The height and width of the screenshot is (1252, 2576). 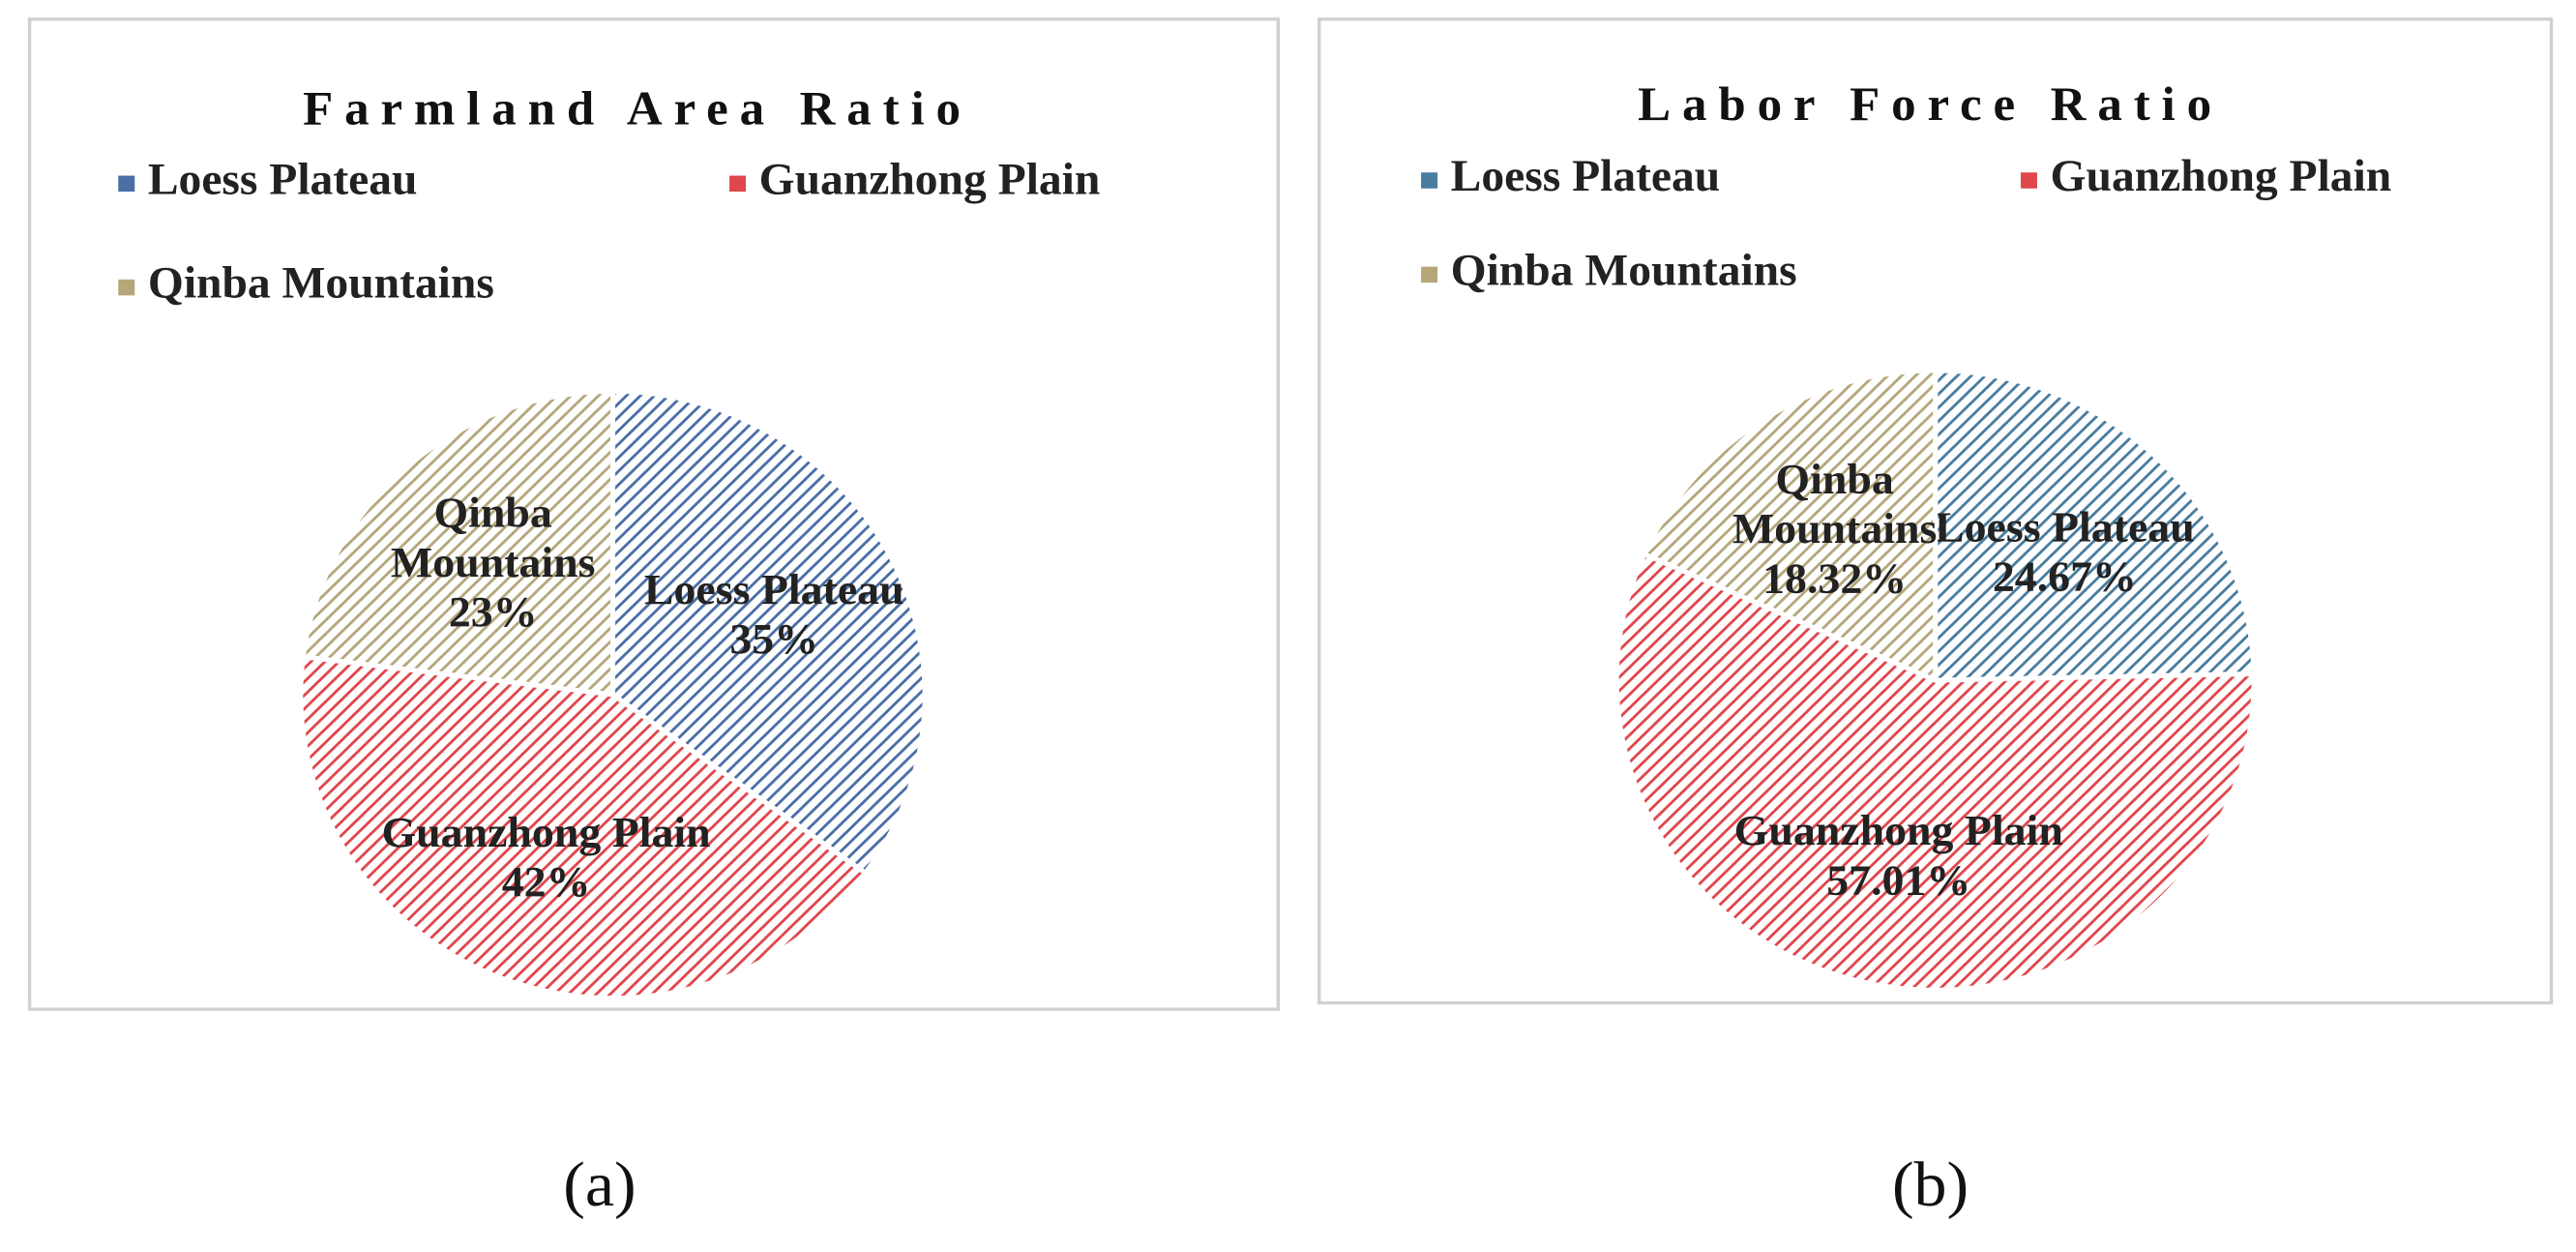 I want to click on chart-title: Farmland Area Ratio, so click(x=637, y=107).